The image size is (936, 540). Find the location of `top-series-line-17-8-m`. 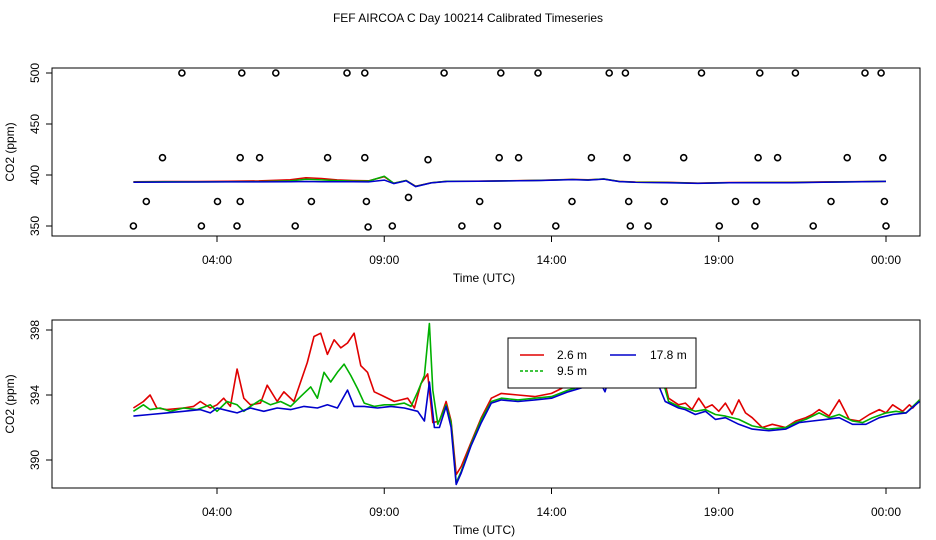

top-series-line-17-8-m is located at coordinates (510, 183).